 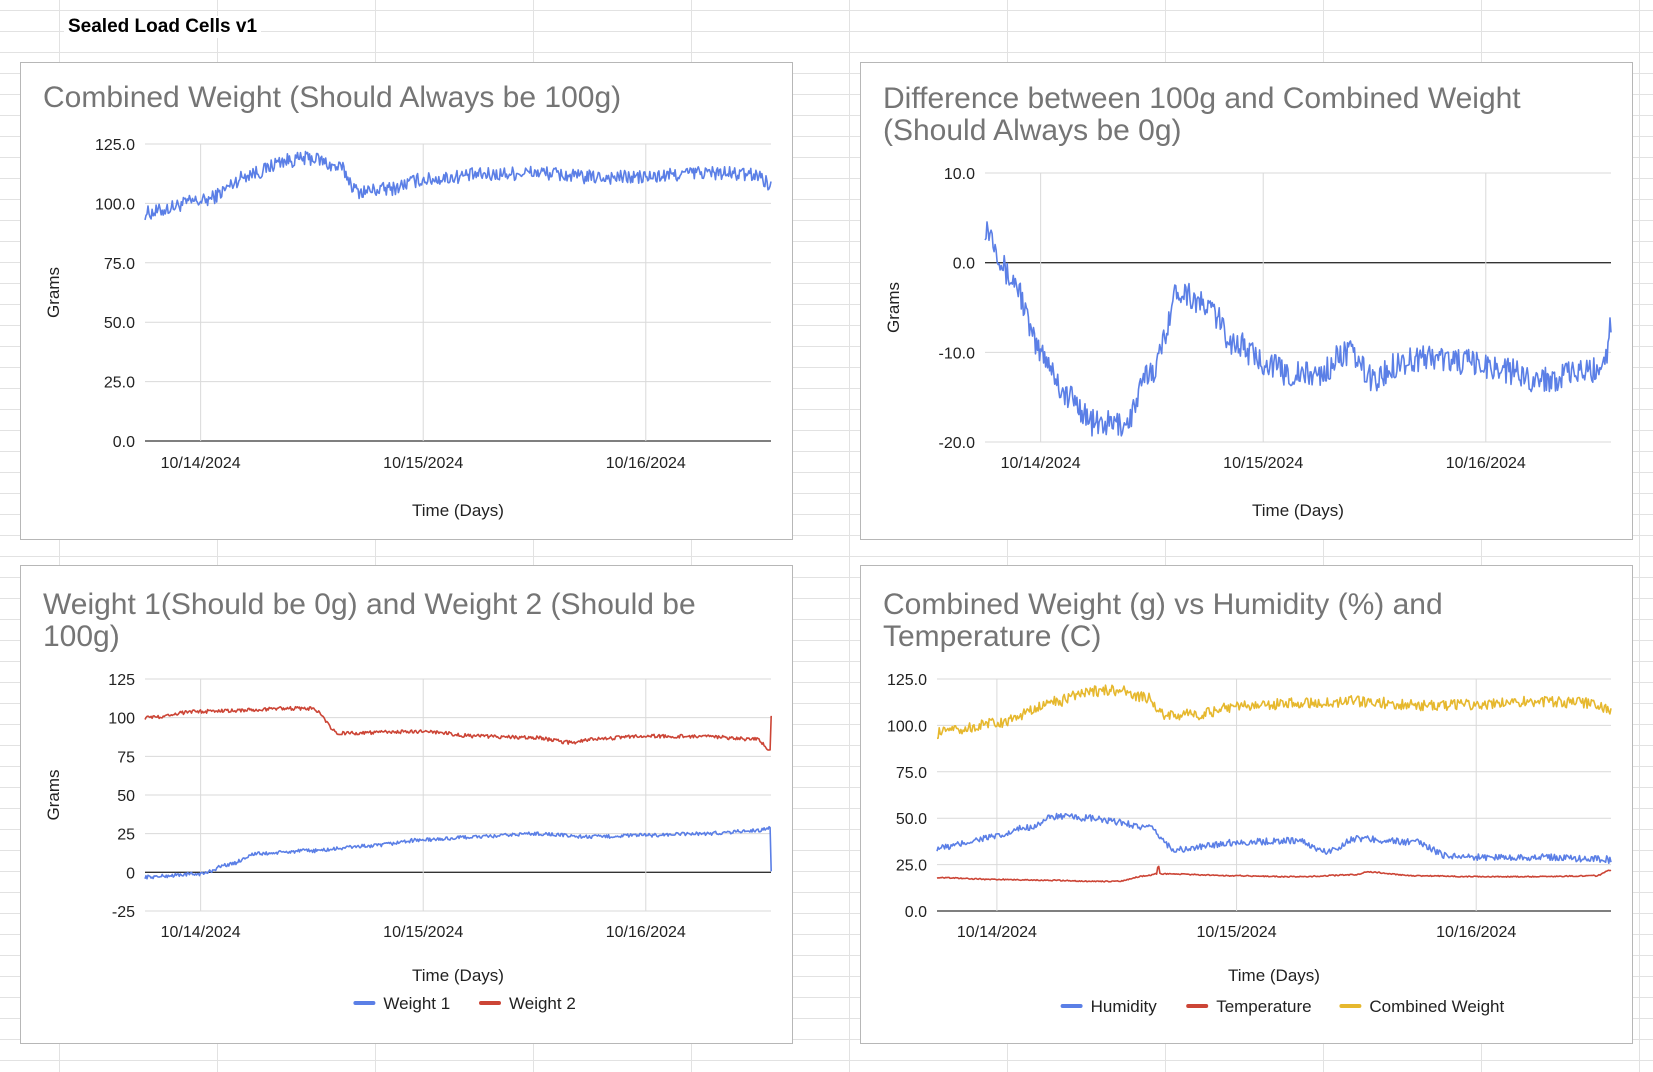 I want to click on chart-title: (Should Always be 0g), so click(x=1032, y=130).